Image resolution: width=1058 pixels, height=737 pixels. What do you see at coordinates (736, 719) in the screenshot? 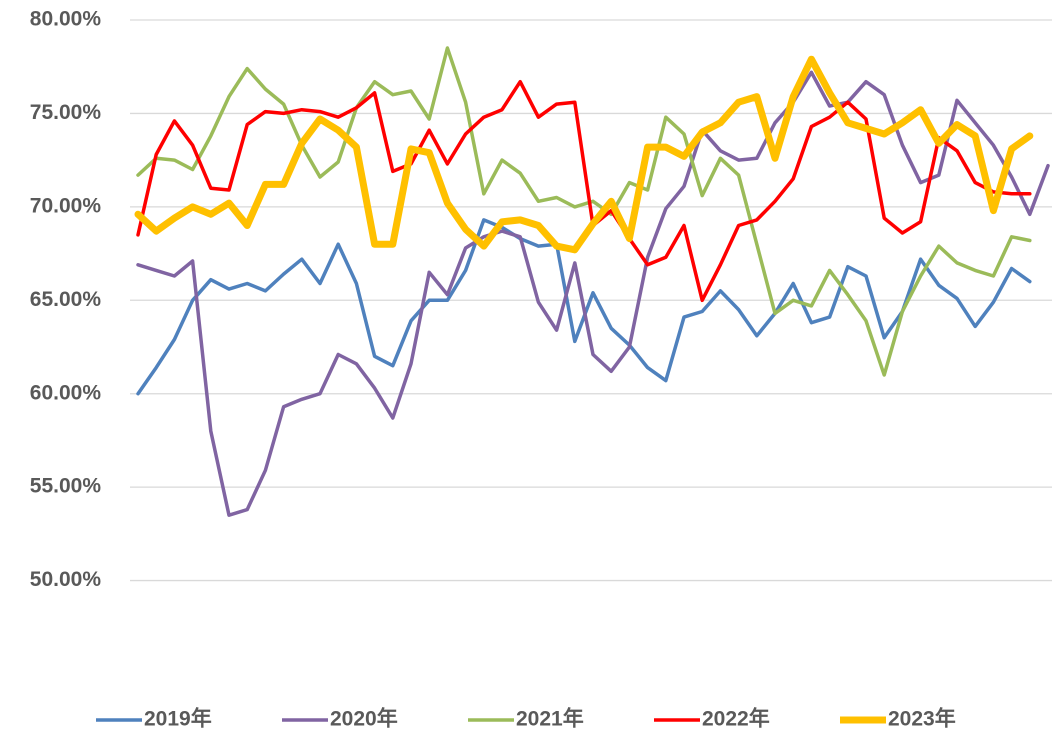
I see `legend-label: 2022年` at bounding box center [736, 719].